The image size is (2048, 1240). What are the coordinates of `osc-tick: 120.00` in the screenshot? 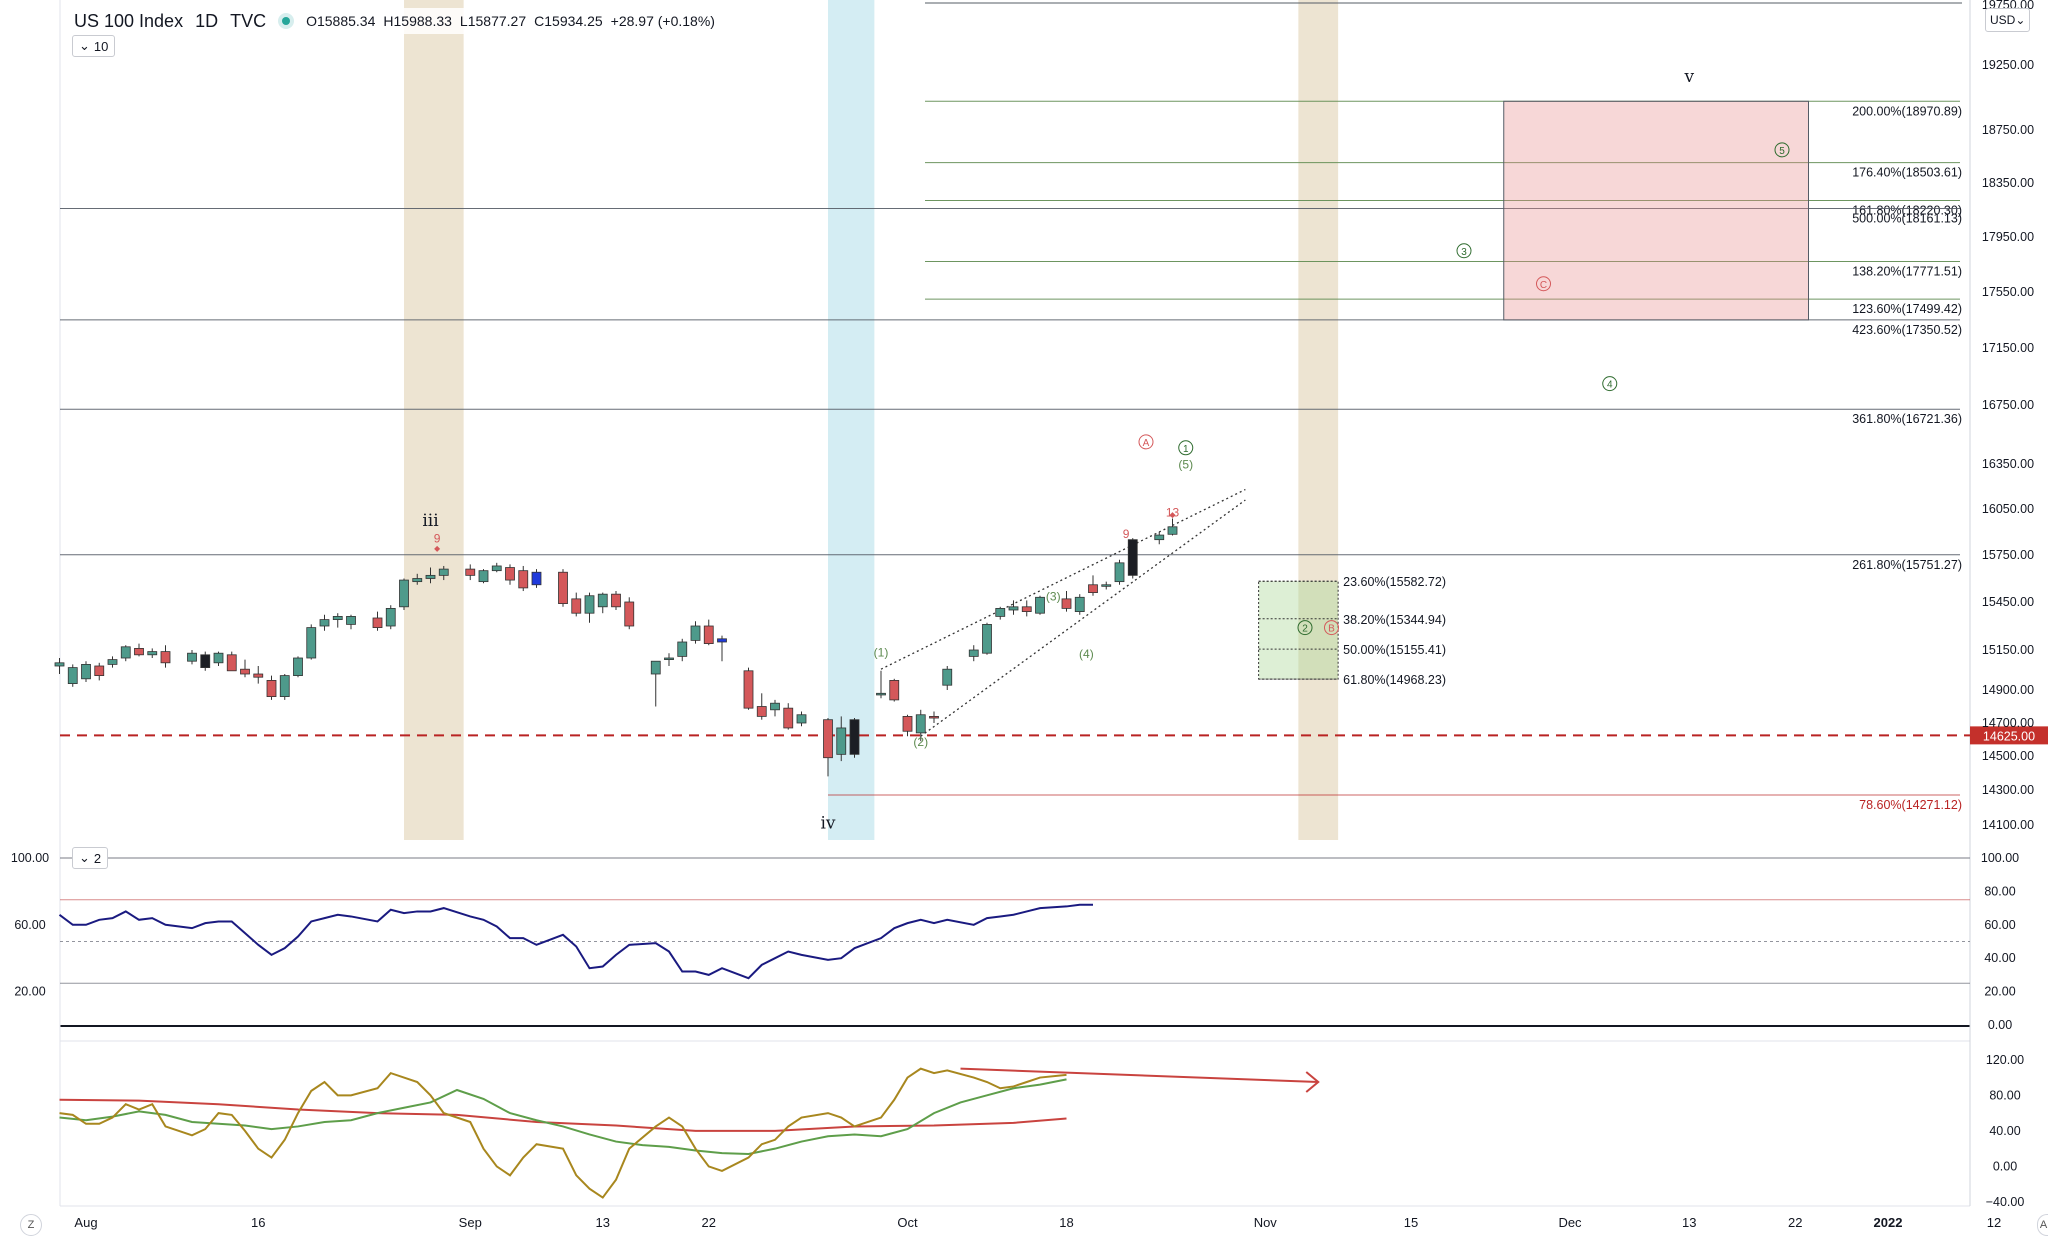 It's located at (2005, 1060).